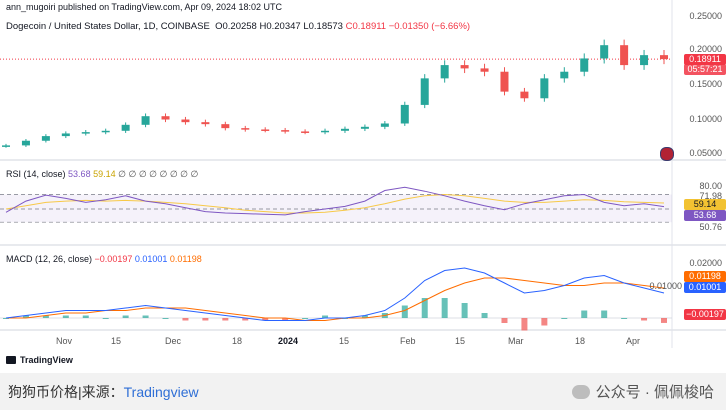 The width and height of the screenshot is (726, 410). What do you see at coordinates (280, 26) in the screenshot?
I see `high-value: H0.20347` at bounding box center [280, 26].